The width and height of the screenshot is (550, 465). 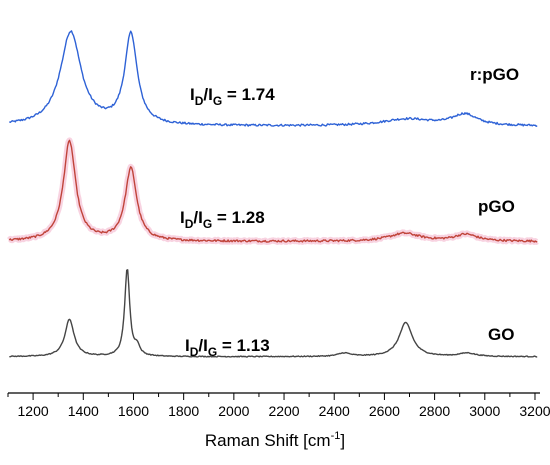 What do you see at coordinates (484, 411) in the screenshot?
I see `x-tick-label: 3000` at bounding box center [484, 411].